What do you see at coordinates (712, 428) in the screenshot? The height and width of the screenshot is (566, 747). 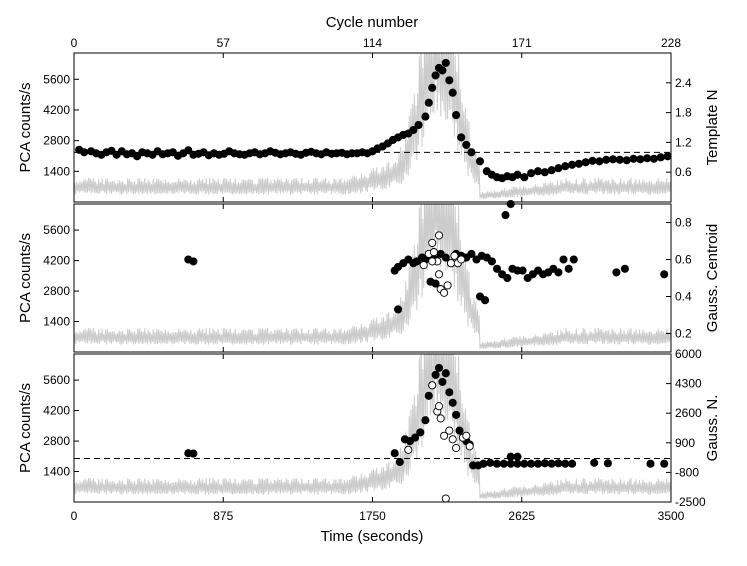 I see `y-right-axis-title: Gauss. N.` at bounding box center [712, 428].